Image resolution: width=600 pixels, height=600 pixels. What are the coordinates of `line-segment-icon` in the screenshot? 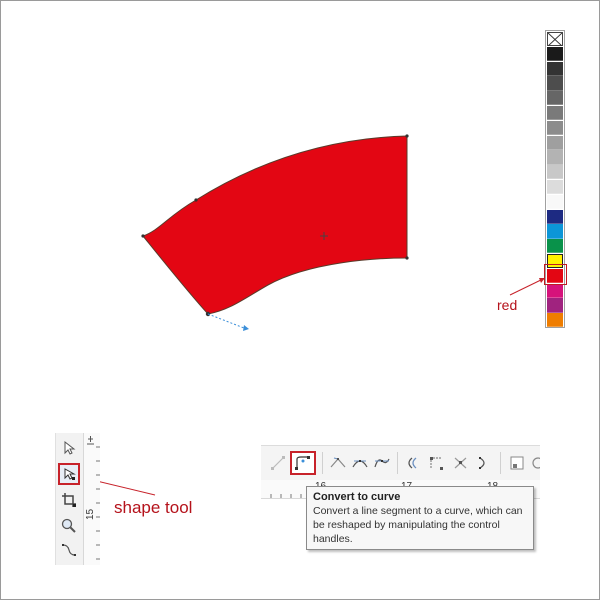 It's located at (278, 463).